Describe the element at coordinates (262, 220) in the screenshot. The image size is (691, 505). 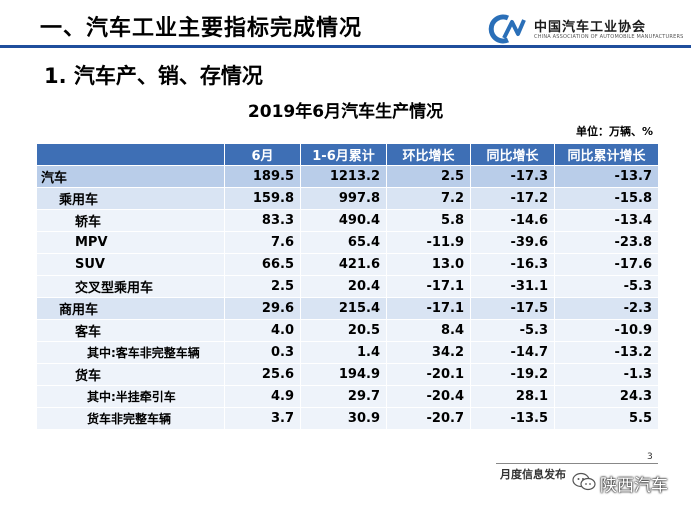
I see `cell-june: 83.3` at that location.